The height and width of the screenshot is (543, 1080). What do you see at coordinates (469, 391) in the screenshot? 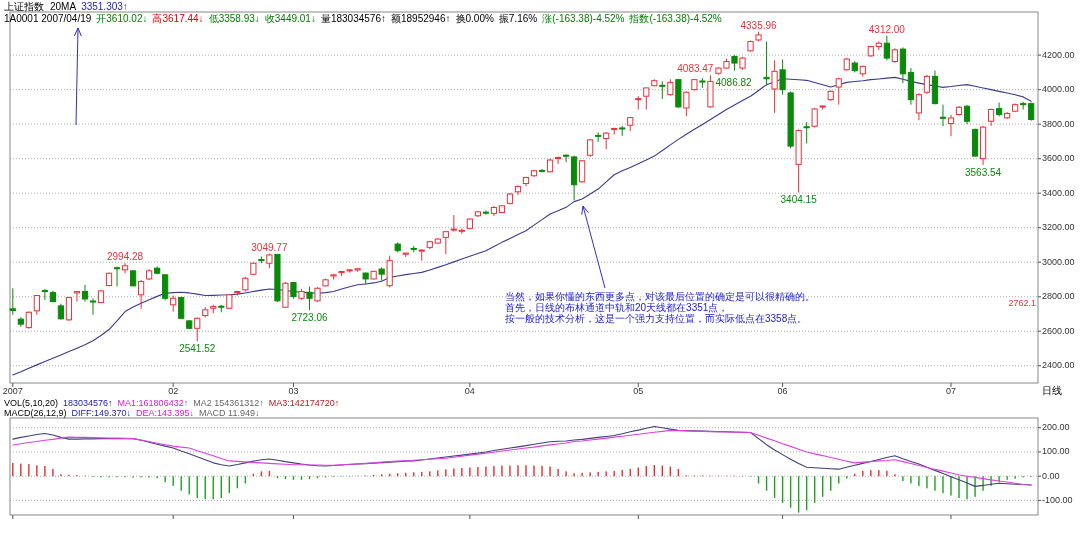
I see `x-tick-label: 04` at bounding box center [469, 391].